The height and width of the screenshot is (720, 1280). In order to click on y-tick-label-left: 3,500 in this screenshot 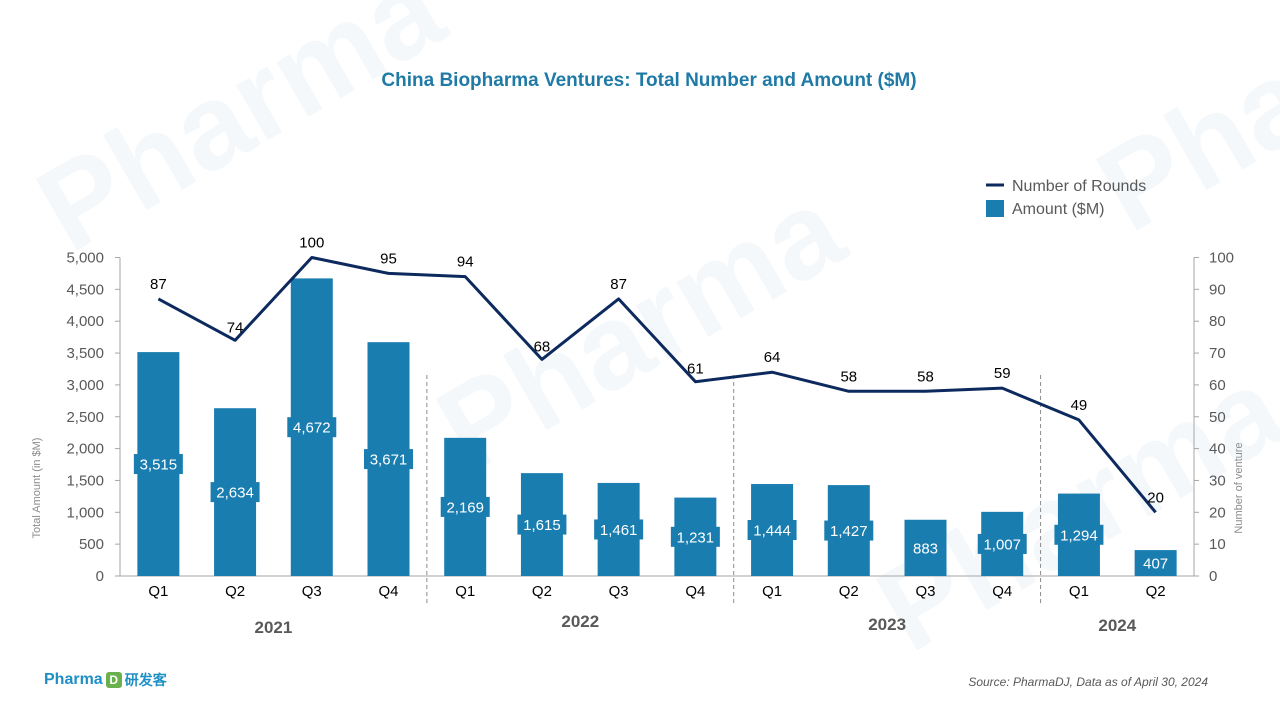, I will do `click(85, 353)`.